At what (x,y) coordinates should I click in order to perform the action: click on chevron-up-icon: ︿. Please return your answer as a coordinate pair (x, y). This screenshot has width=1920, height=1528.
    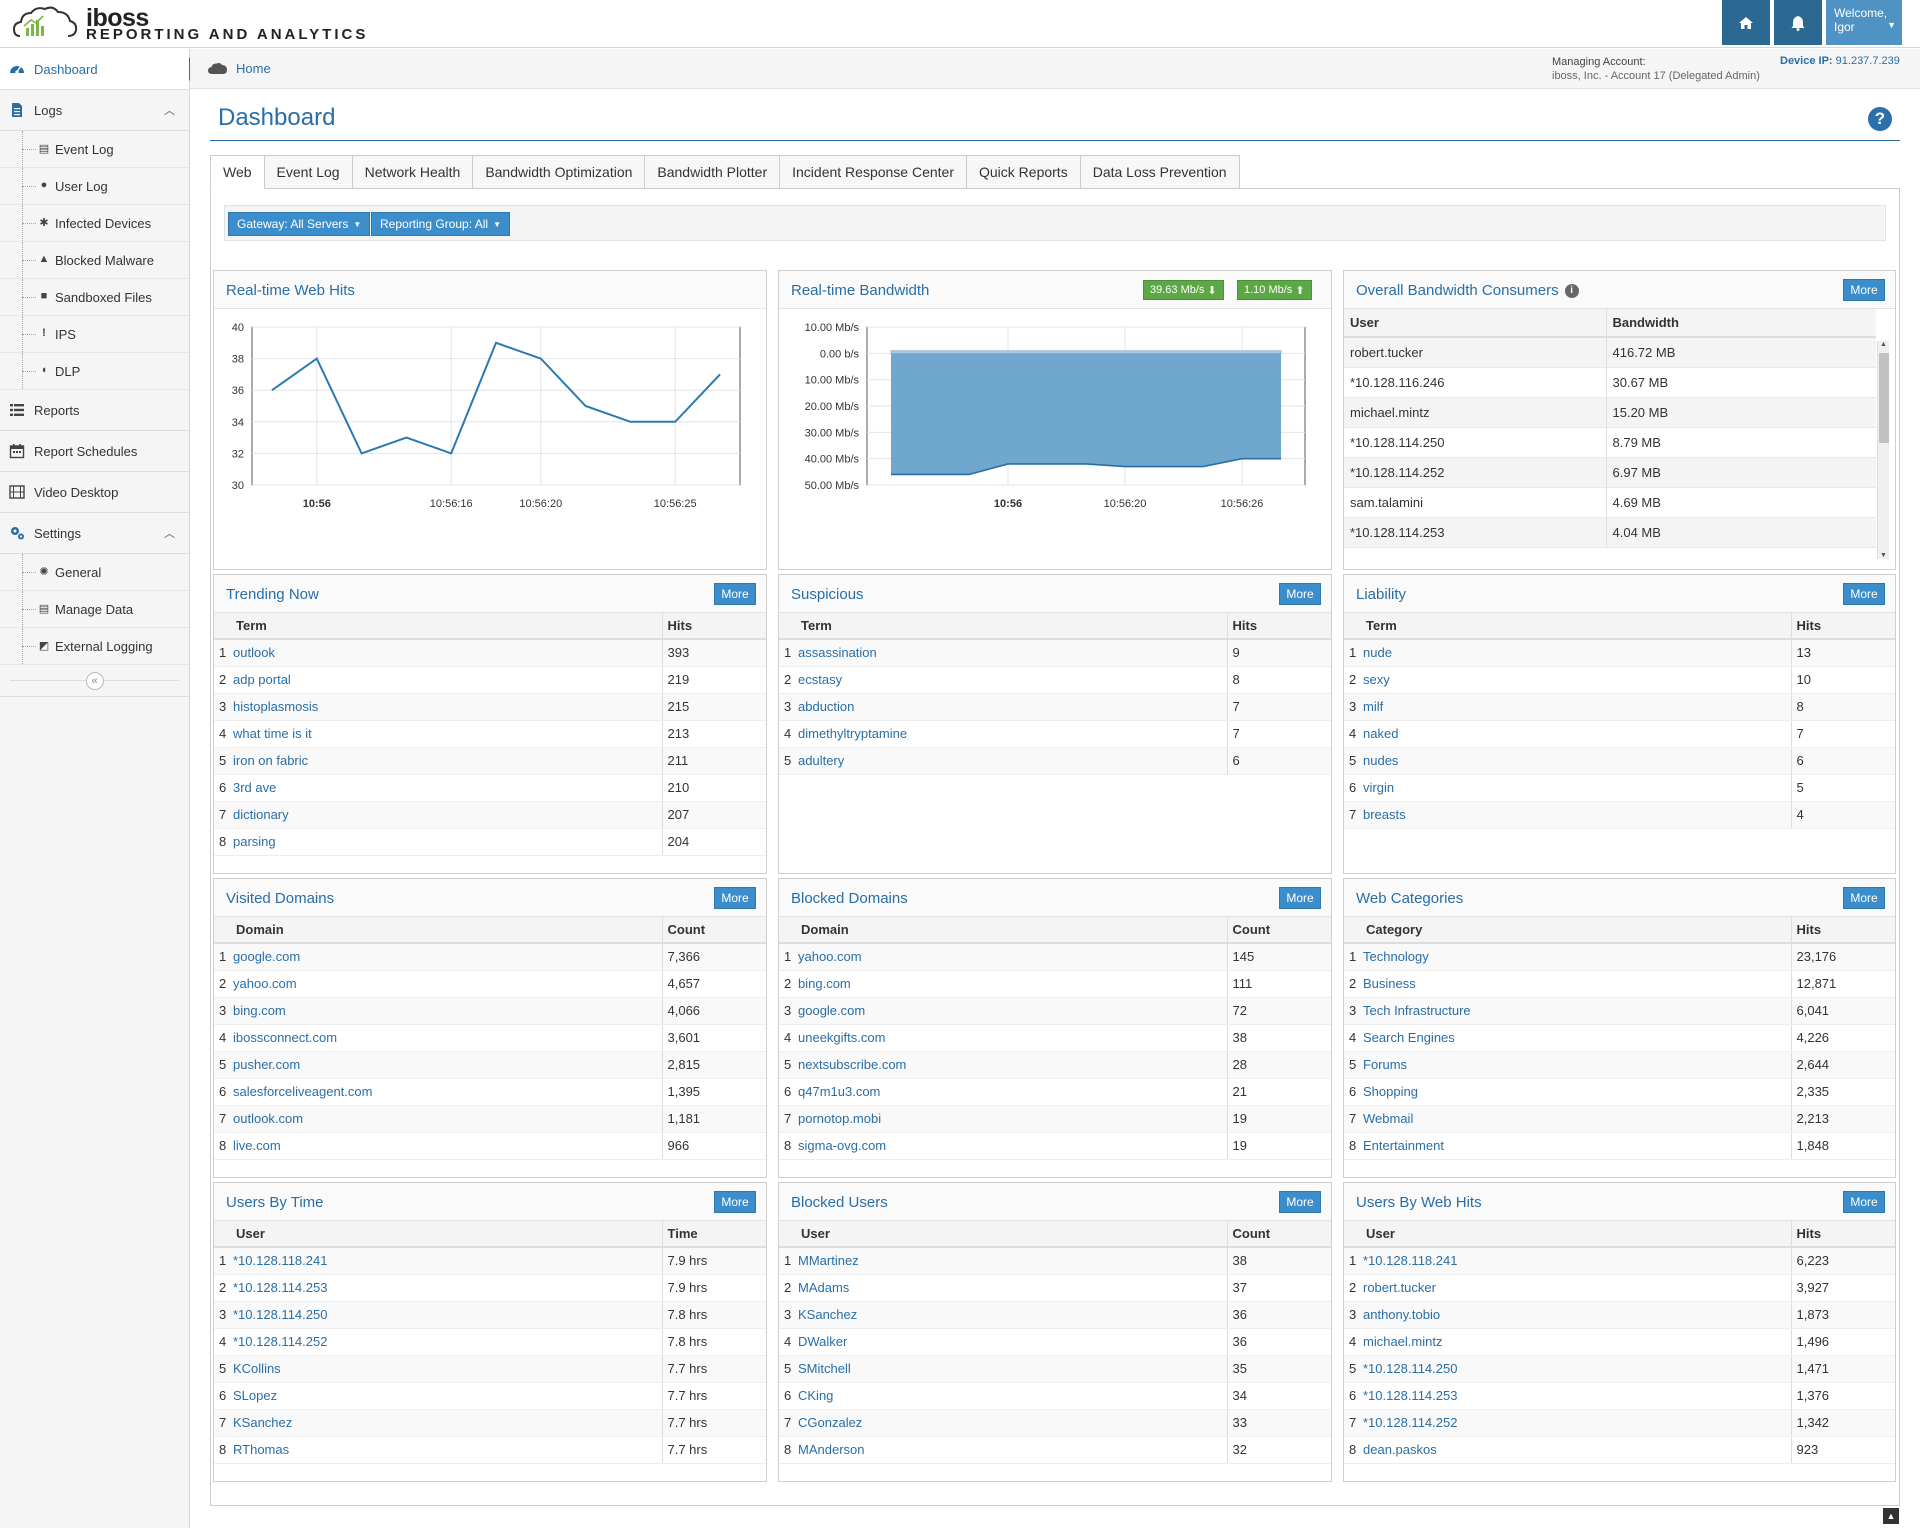
    Looking at the image, I should click on (169, 534).